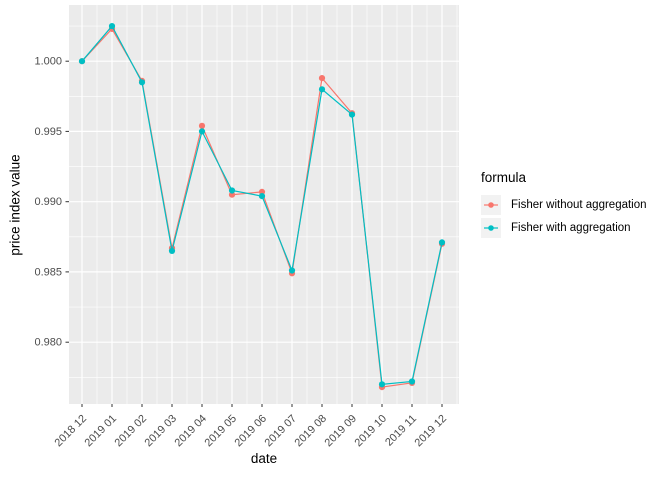  What do you see at coordinates (281, 431) in the screenshot?
I see `x-tick-label: 2019 07` at bounding box center [281, 431].